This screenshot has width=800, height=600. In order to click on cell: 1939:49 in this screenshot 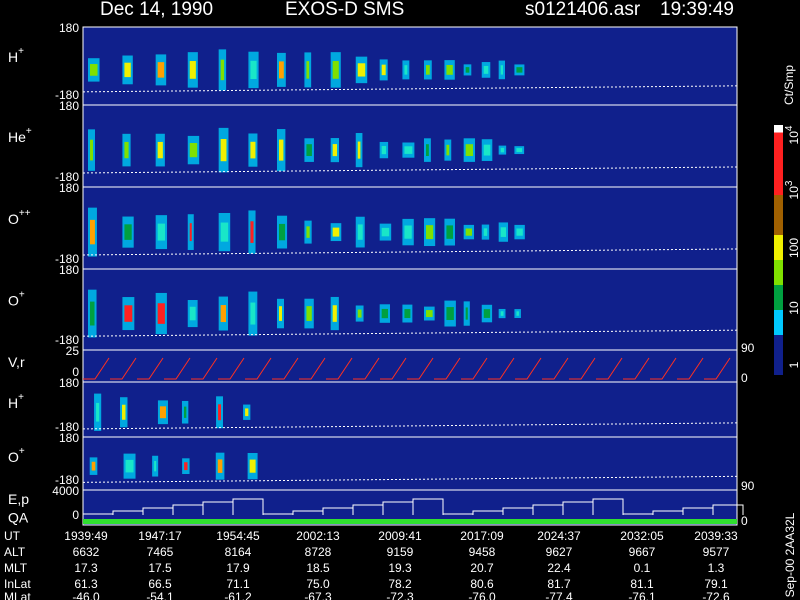, I will do `click(86, 536)`.